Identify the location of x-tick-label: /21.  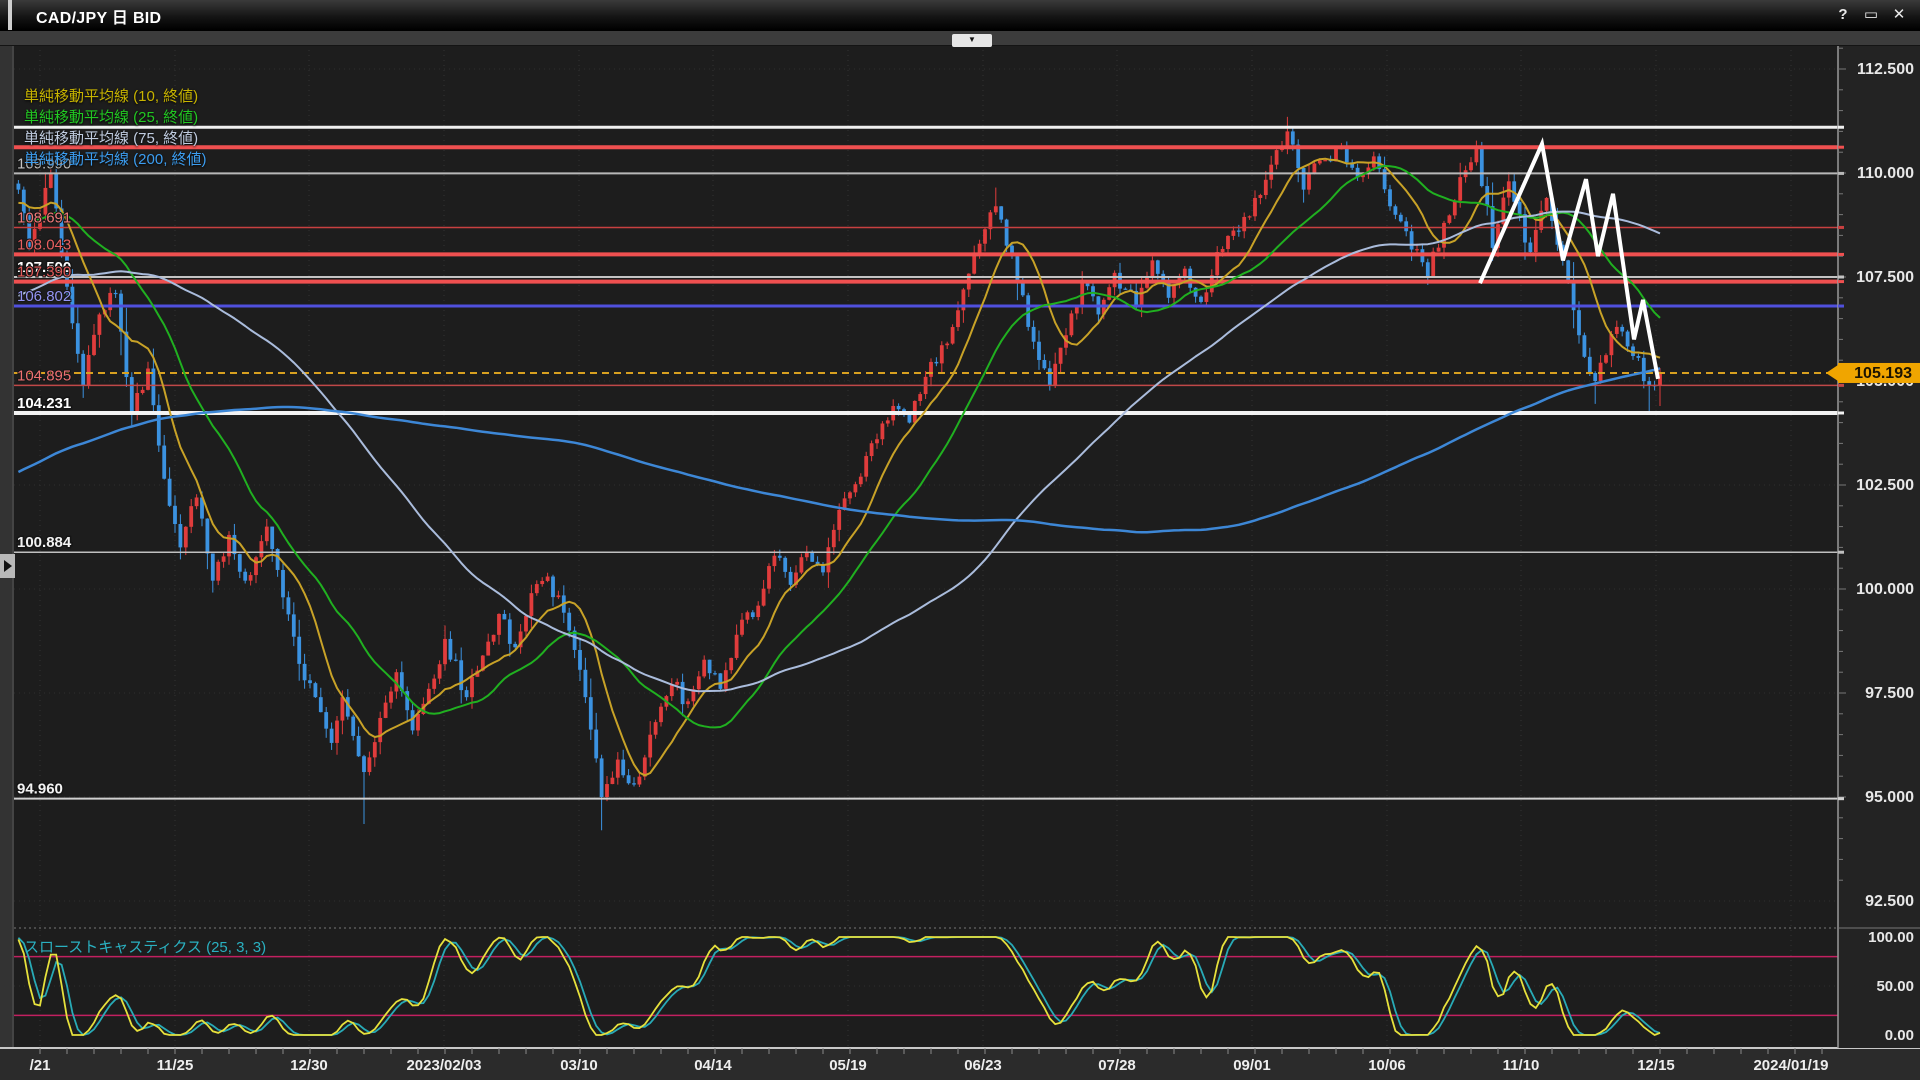
(40, 1065).